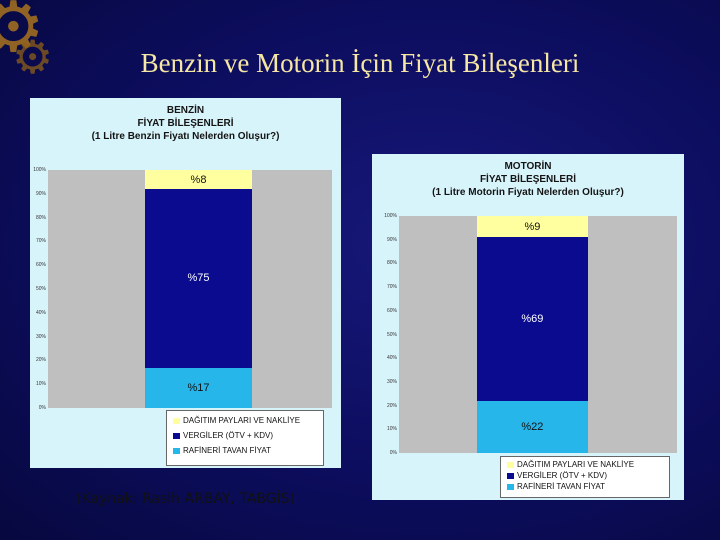 The height and width of the screenshot is (540, 720). What do you see at coordinates (186, 499) in the screenshot?
I see `source-note: (Kaynak: Rasih ARBAY, TABGİS)` at bounding box center [186, 499].